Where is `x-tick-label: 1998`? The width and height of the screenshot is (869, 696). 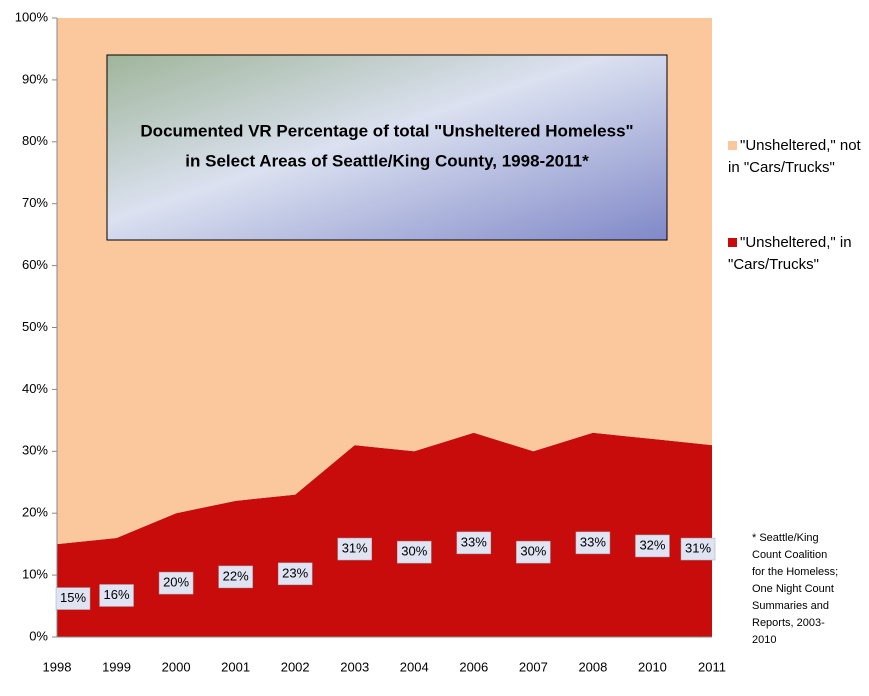
x-tick-label: 1998 is located at coordinates (57, 666).